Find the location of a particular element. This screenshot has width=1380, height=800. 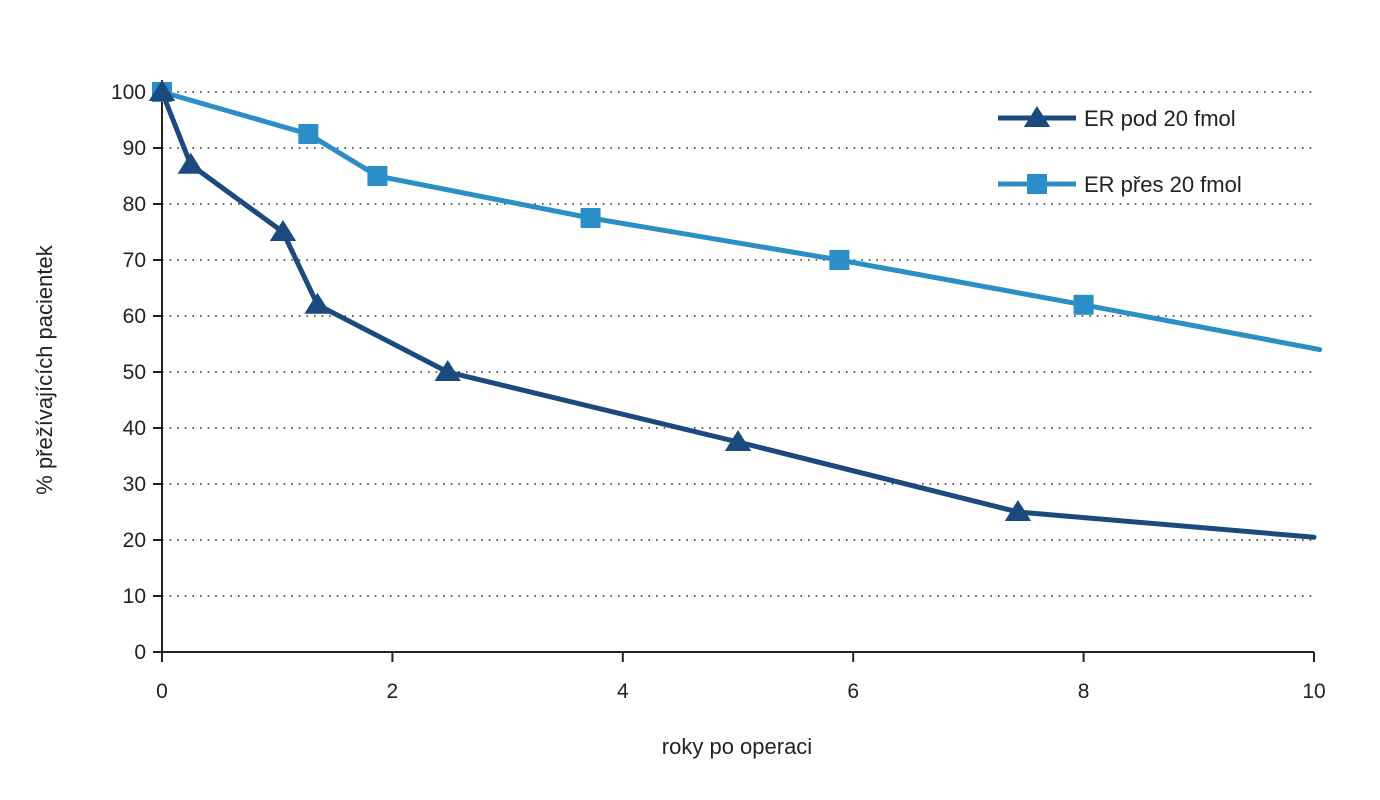

legend-entry-0: ER pod 20 fmol is located at coordinates (1117, 118).